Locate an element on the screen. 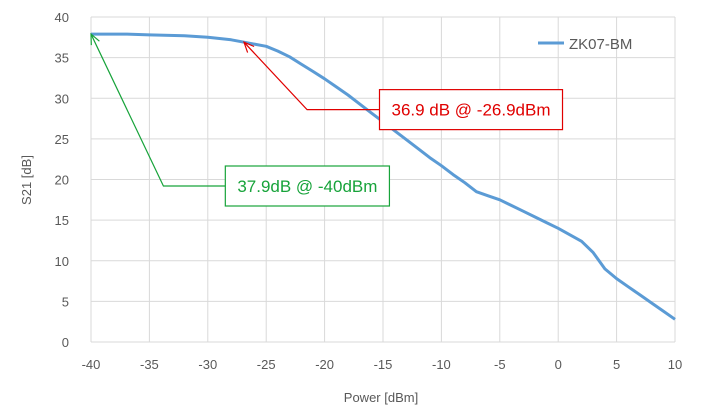 The image size is (709, 417). y-tick-label: 10 is located at coordinates (62, 261).